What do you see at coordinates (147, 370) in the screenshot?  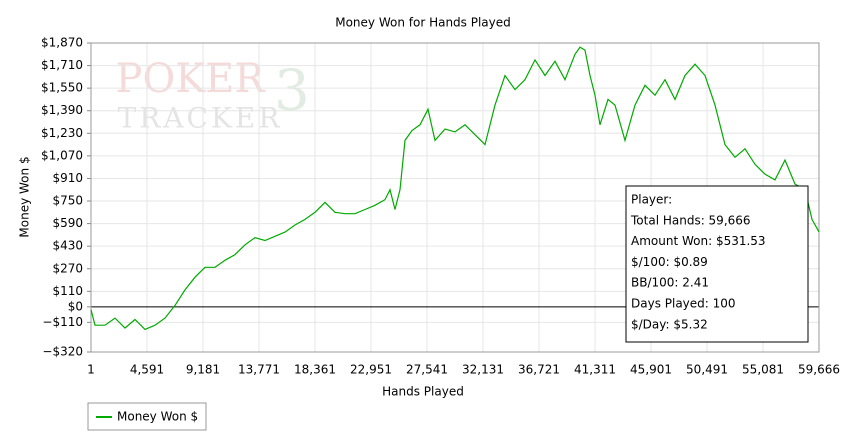 I see `x-tick-label: 4,591` at bounding box center [147, 370].